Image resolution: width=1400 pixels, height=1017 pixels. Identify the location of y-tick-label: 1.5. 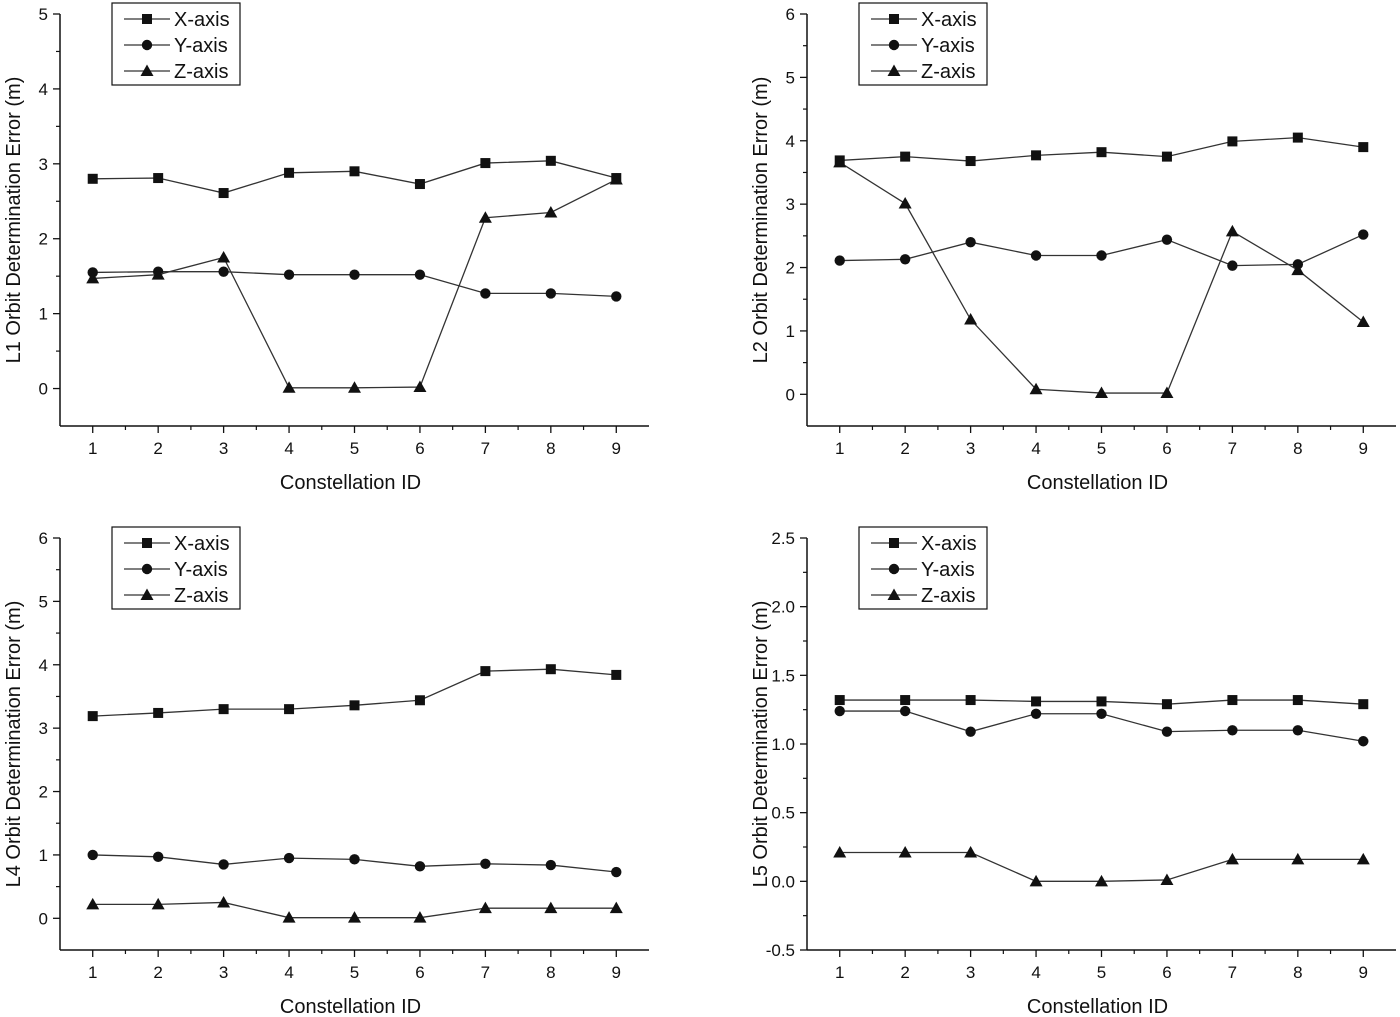
(783, 675).